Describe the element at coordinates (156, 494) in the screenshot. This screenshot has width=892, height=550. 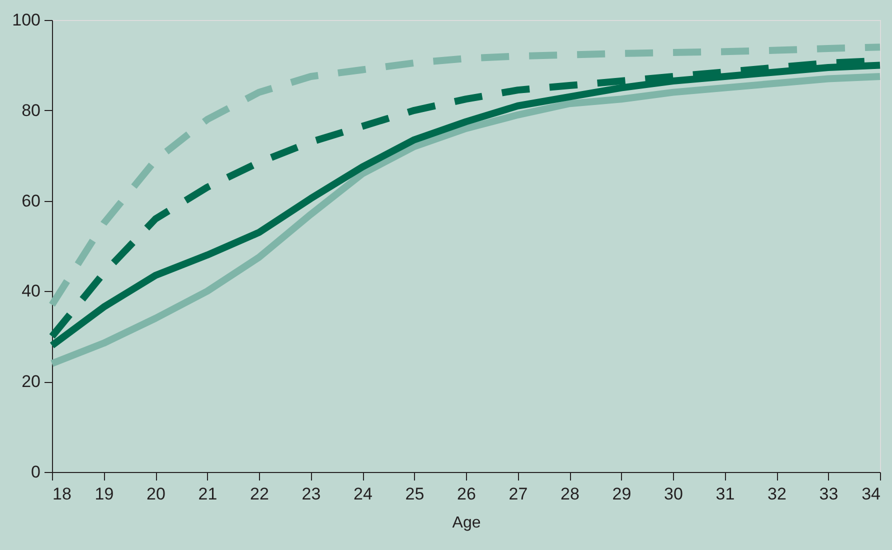
I see `x-tick-label: 20` at that location.